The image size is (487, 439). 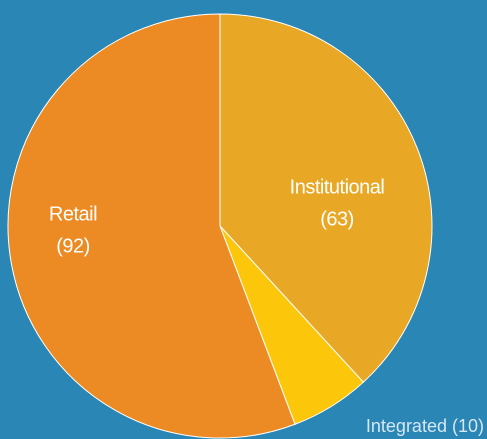 I want to click on slice-value-label: (10), so click(x=468, y=426).